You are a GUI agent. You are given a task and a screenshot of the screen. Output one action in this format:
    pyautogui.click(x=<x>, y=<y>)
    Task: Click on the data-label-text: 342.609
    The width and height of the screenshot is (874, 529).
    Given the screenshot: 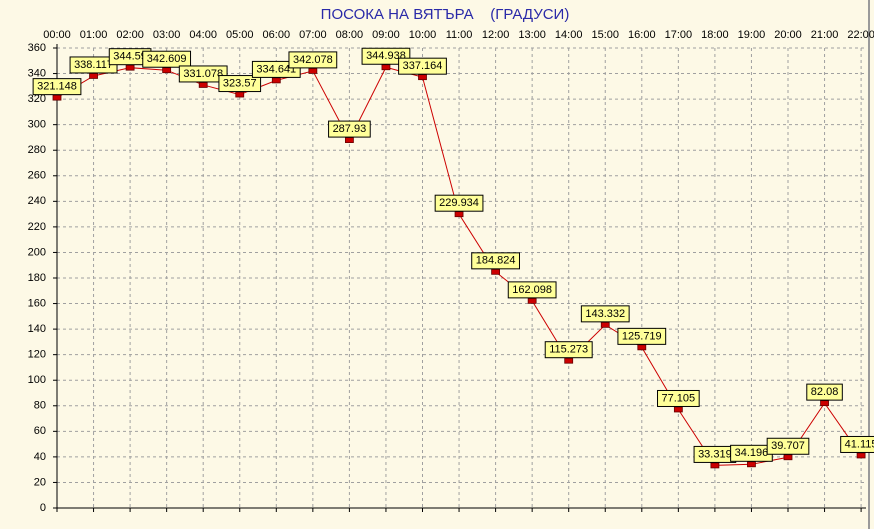 What is the action you would take?
    pyautogui.click(x=167, y=59)
    